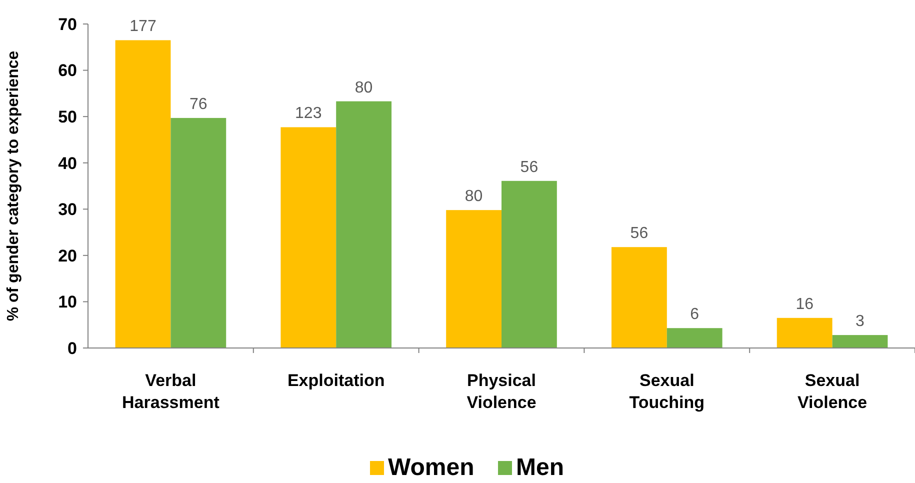  I want to click on y-axis-title: % of gender category to experience, so click(13, 186).